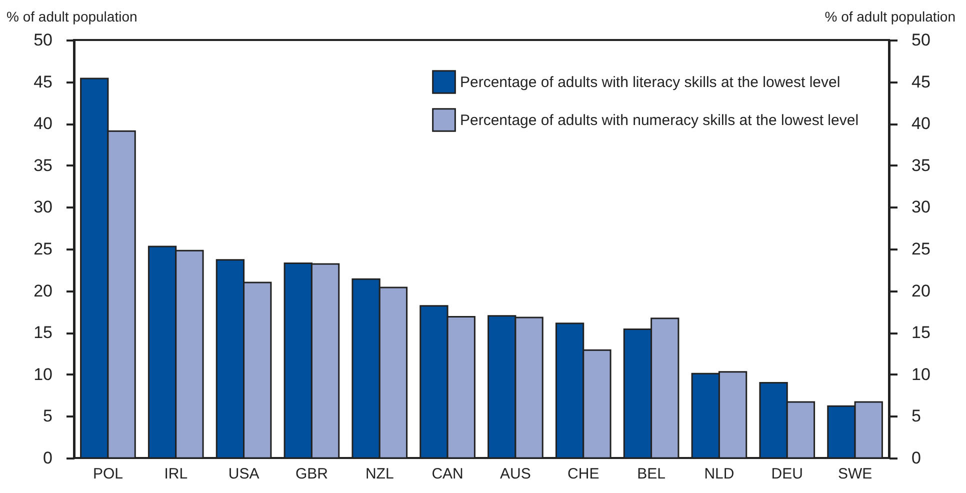  What do you see at coordinates (448, 474) in the screenshot?
I see `x-tick-label: CAN` at bounding box center [448, 474].